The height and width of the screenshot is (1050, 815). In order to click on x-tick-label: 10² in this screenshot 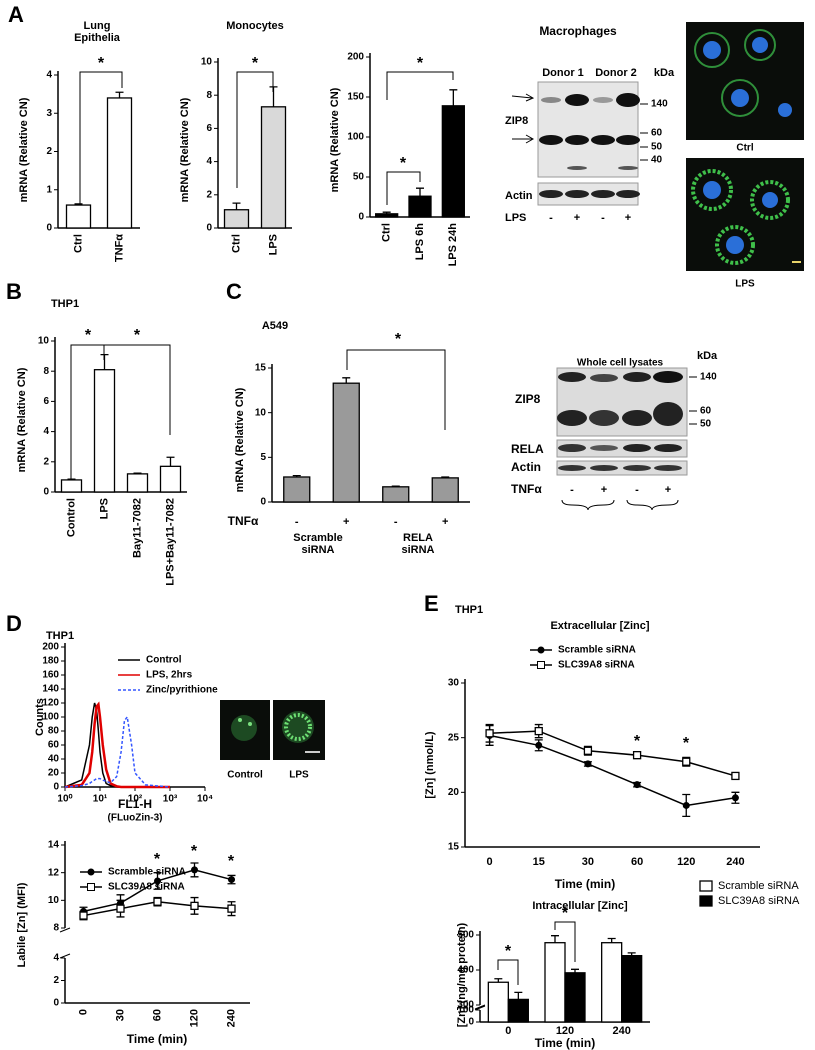, I will do `click(135, 799)`.